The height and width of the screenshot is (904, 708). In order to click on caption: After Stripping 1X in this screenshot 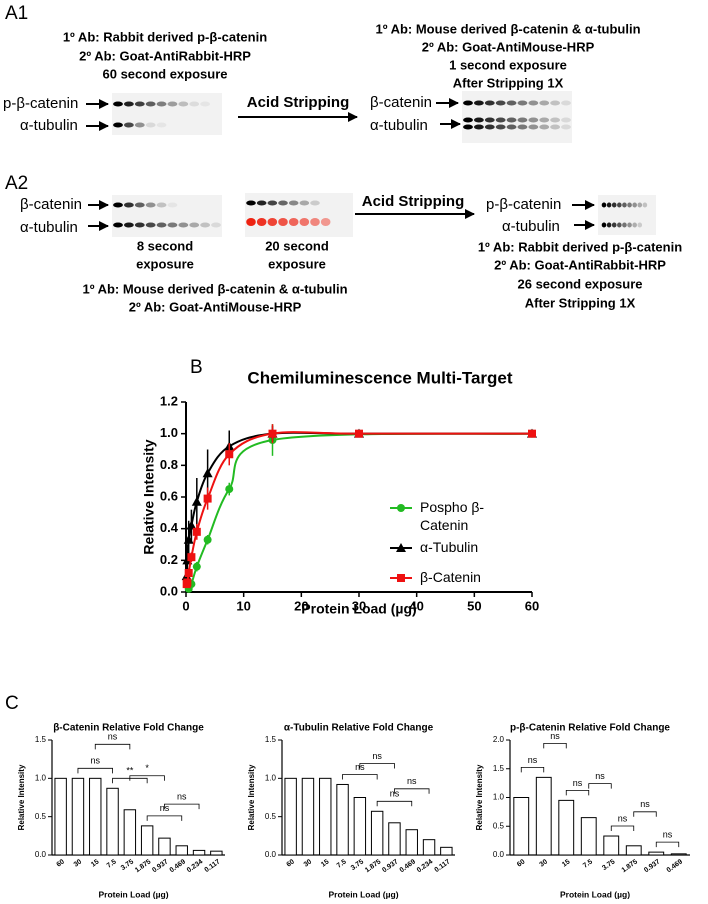, I will do `click(580, 302)`.